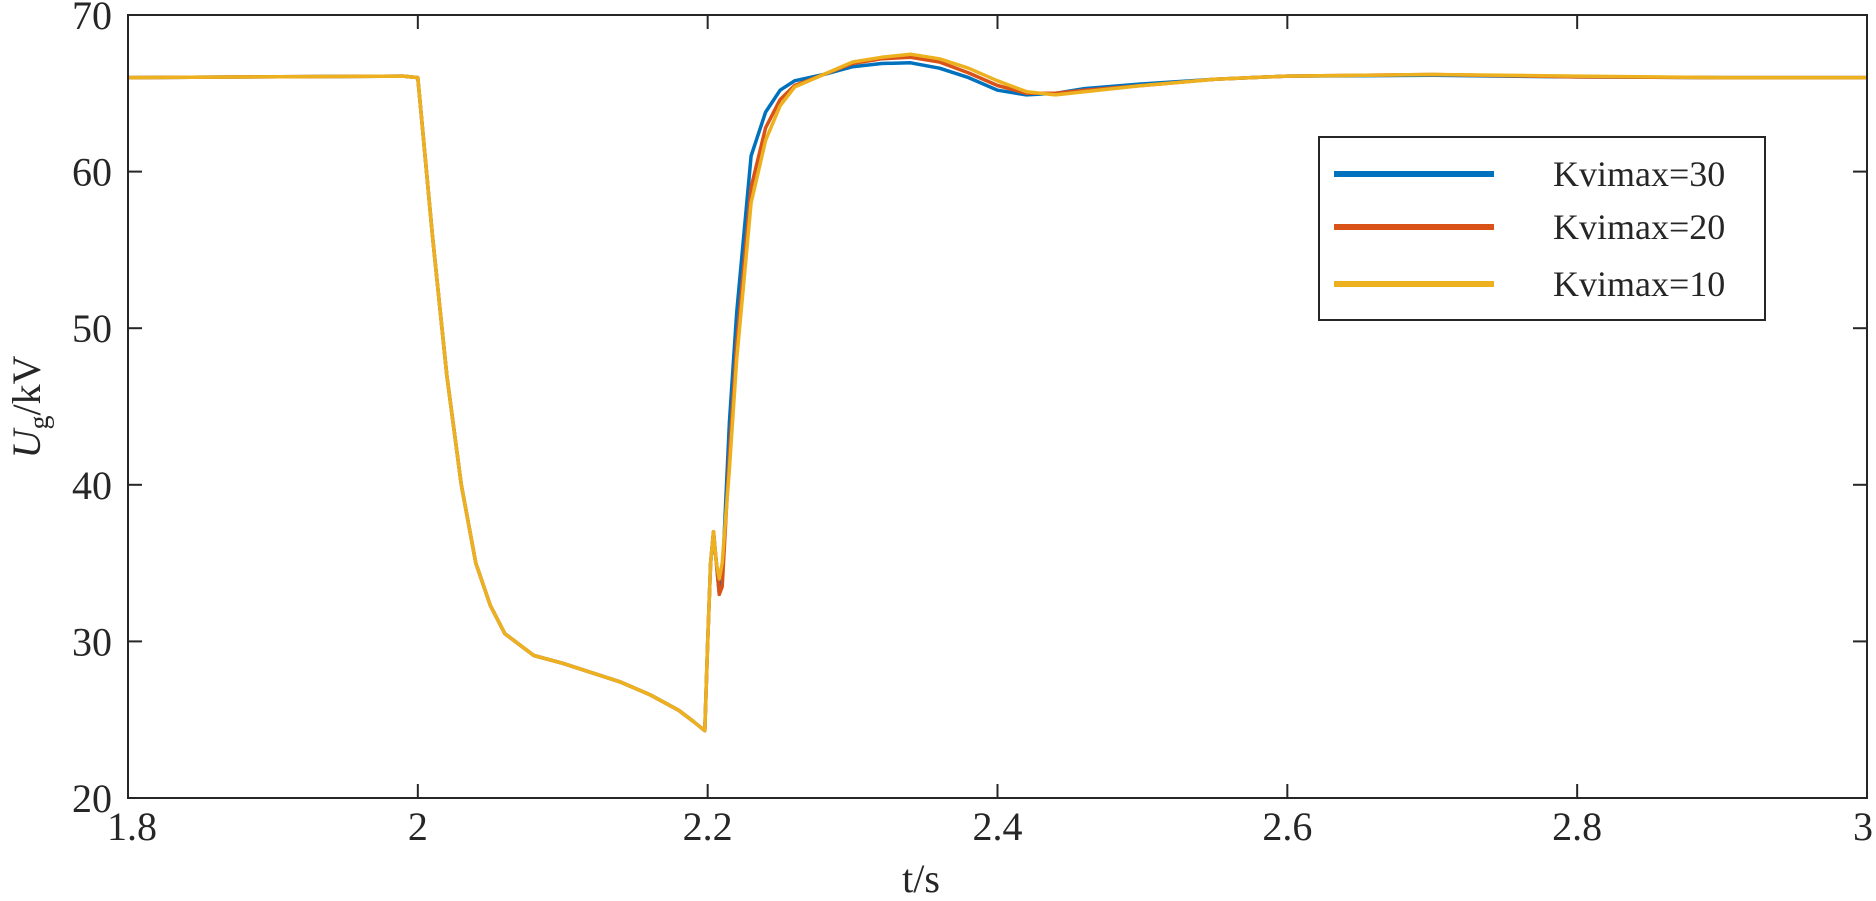 The height and width of the screenshot is (901, 1876). I want to click on x-axis-title: t/s, so click(921, 878).